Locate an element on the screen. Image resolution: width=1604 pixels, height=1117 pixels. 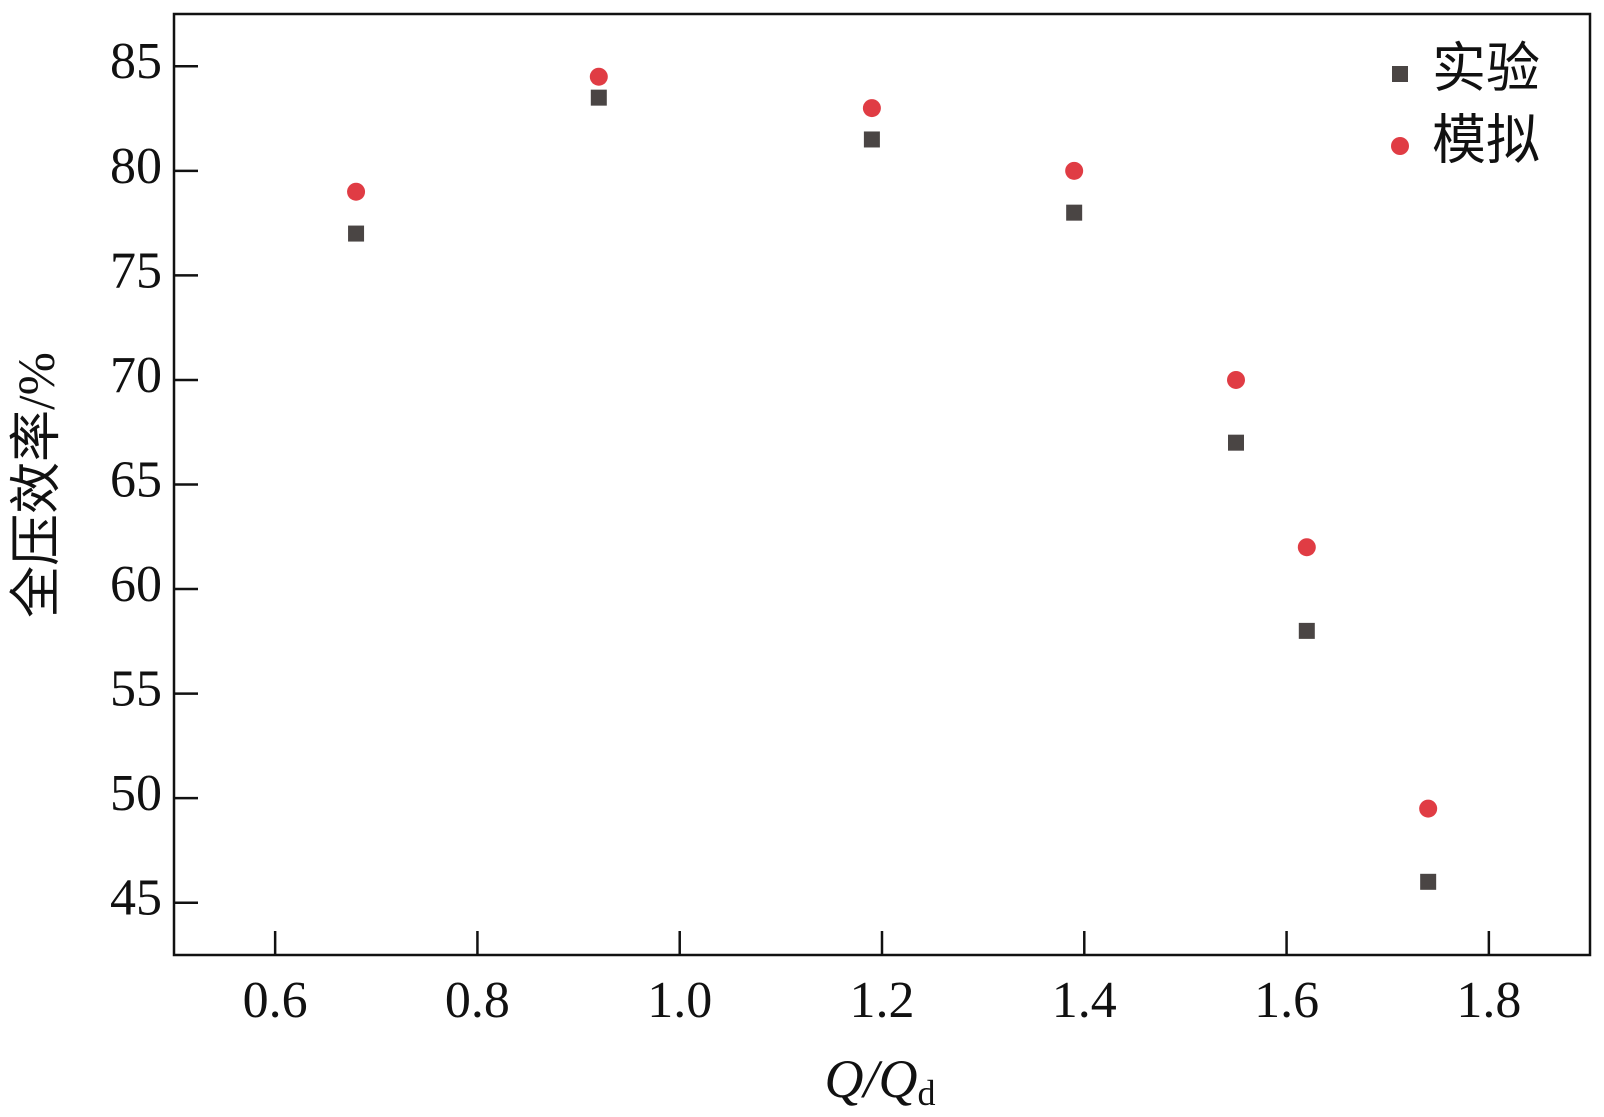
y-tick-label: 50 is located at coordinates (136, 793).